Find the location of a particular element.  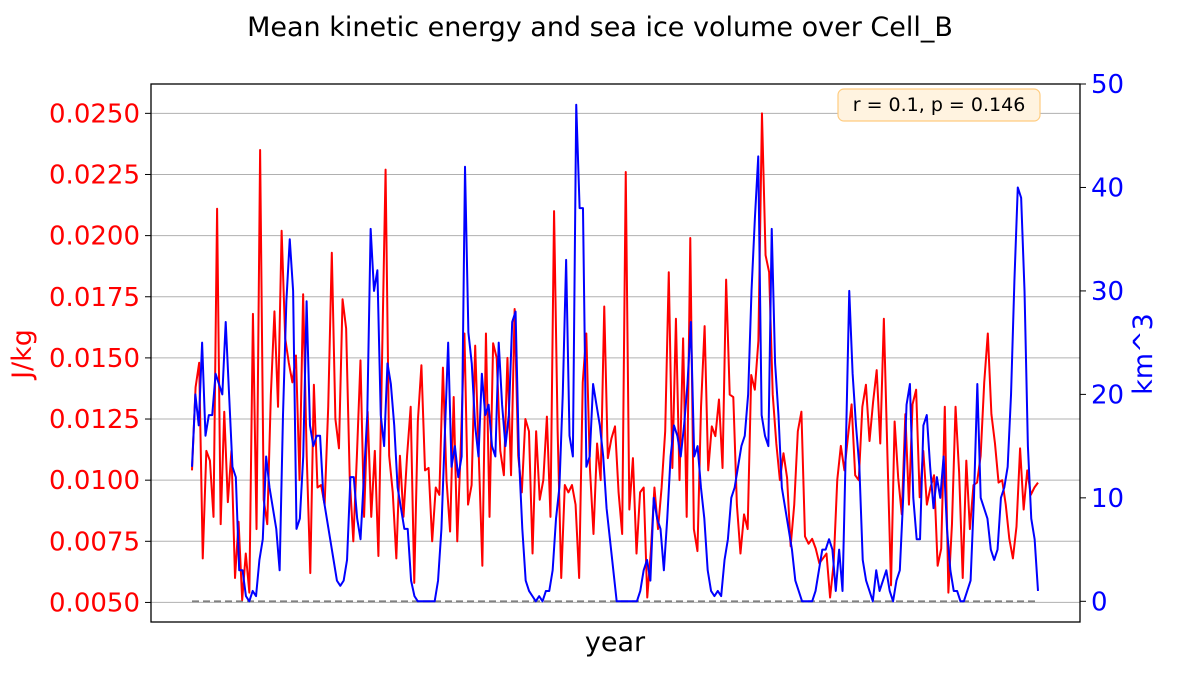

right-tick-label: 30 is located at coordinates (1107, 292).